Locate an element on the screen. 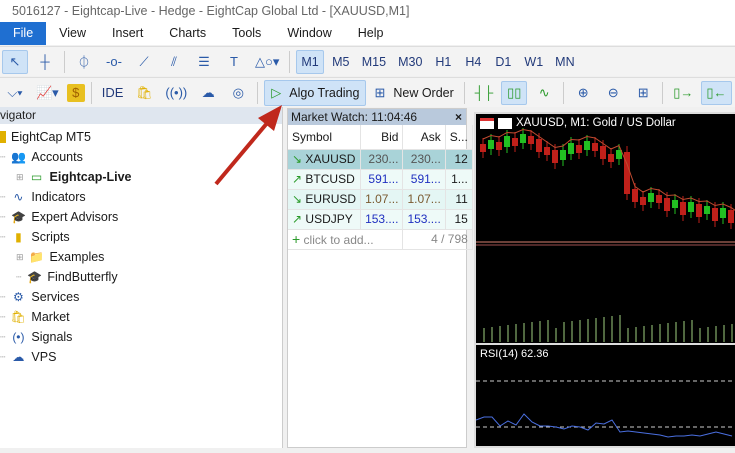 Image resolution: width=735 pixels, height=453 pixels. navigator-item: ⊞ 📁 Examples is located at coordinates (60, 257).